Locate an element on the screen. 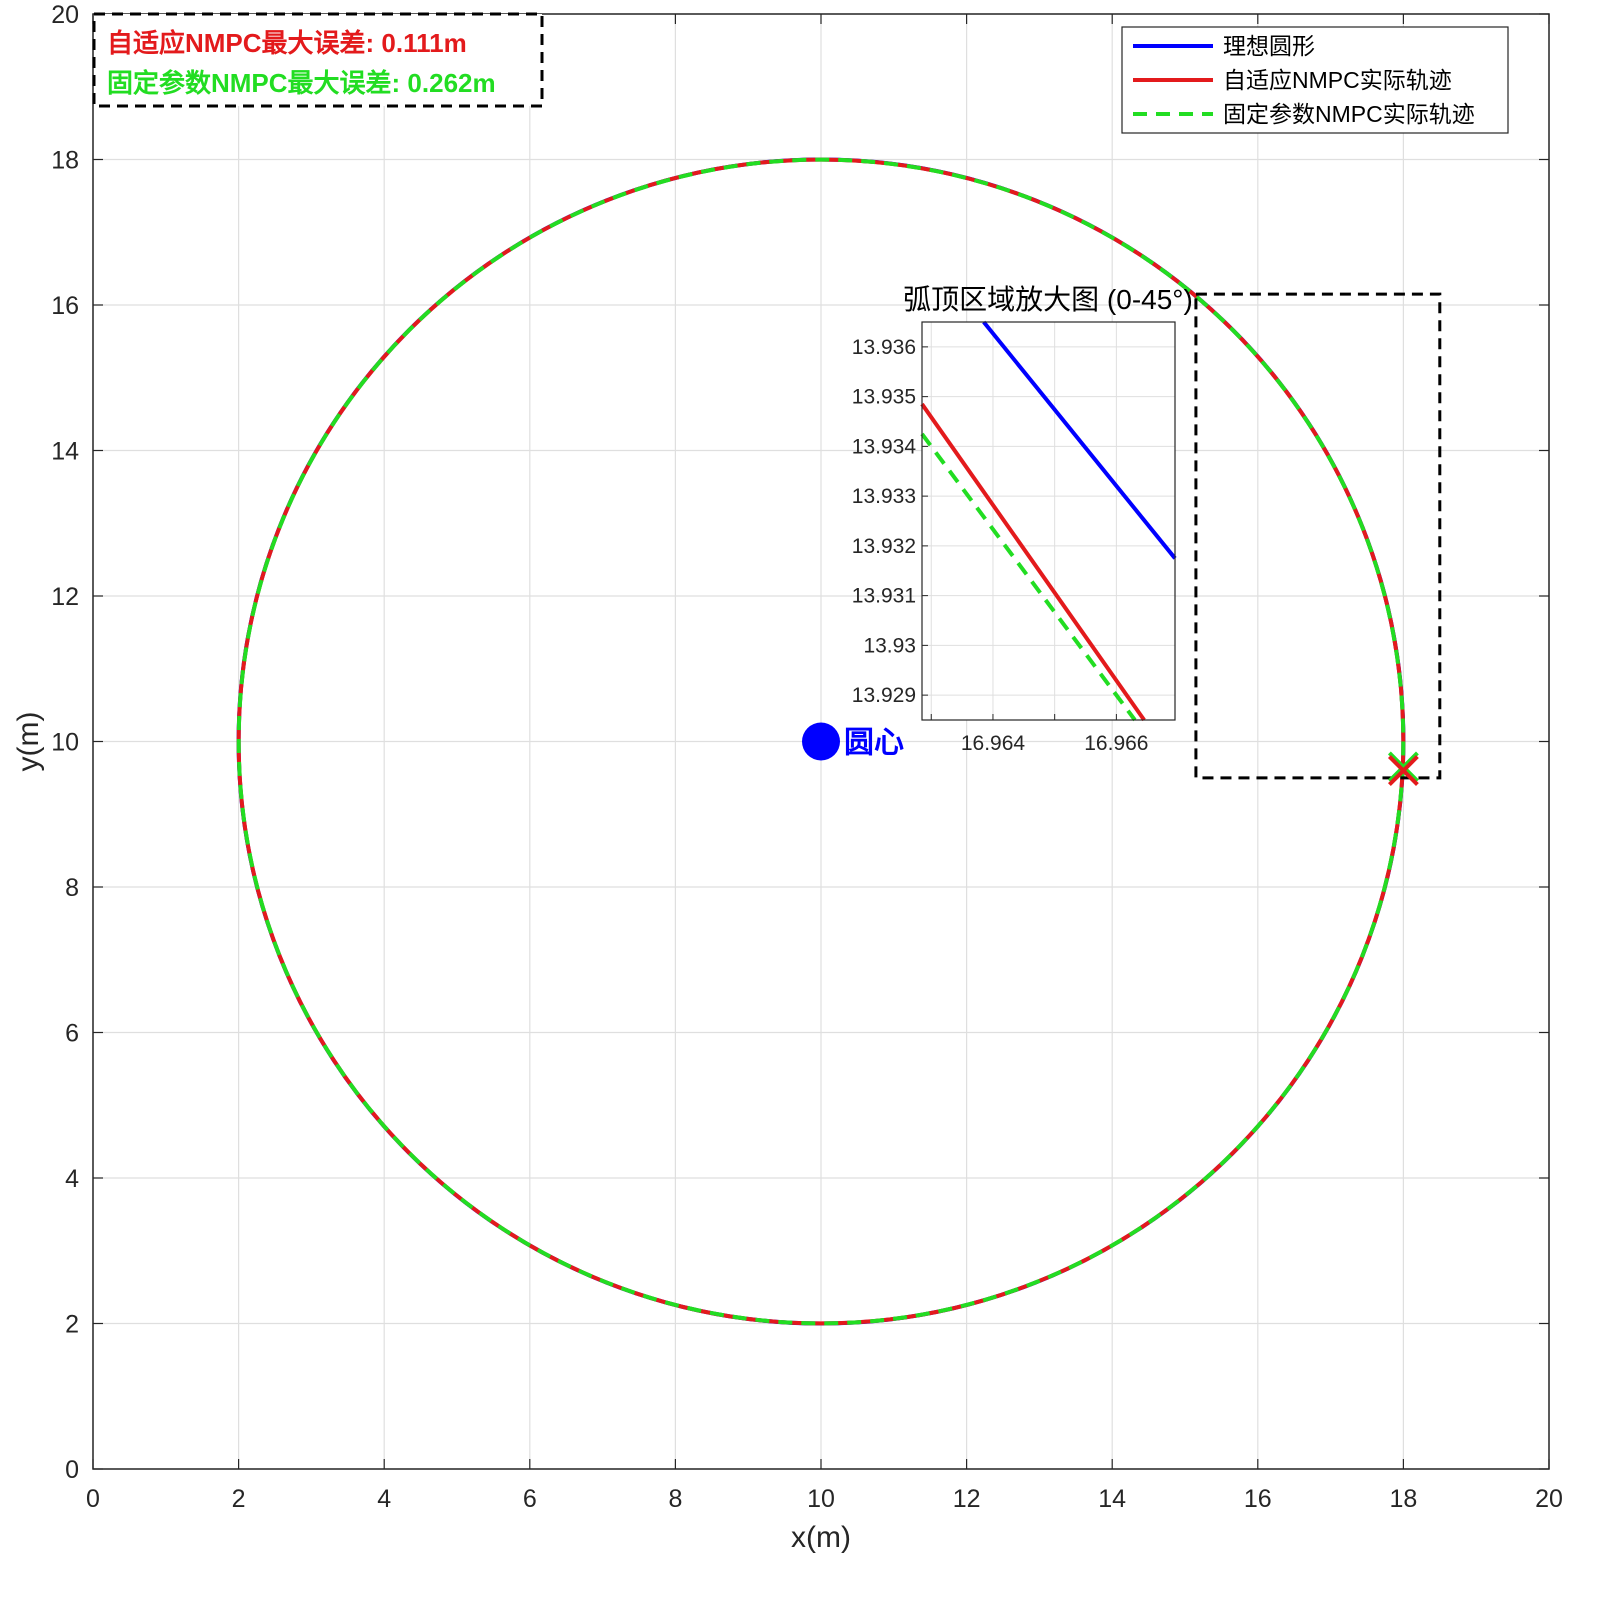 The width and height of the screenshot is (1600, 1599). legend: 理想圆形 自适应NMPC实际轨迹 固定参数NMPC实际轨迹 is located at coordinates (1315, 80).